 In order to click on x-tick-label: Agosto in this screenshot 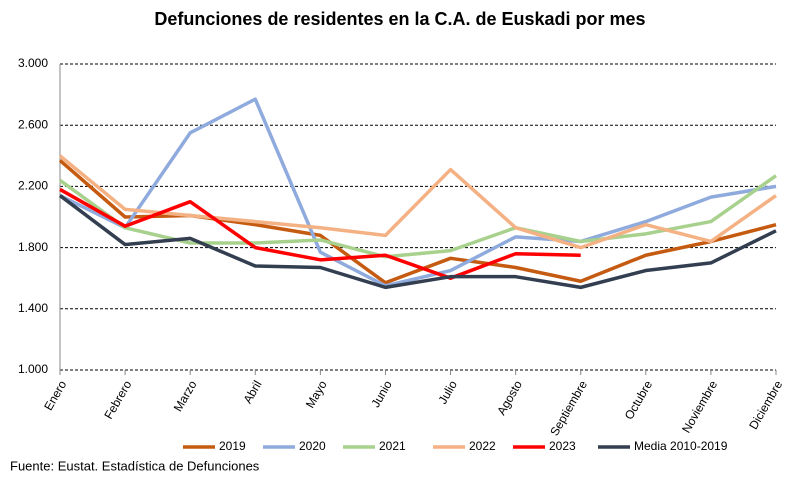, I will do `click(509, 398)`.